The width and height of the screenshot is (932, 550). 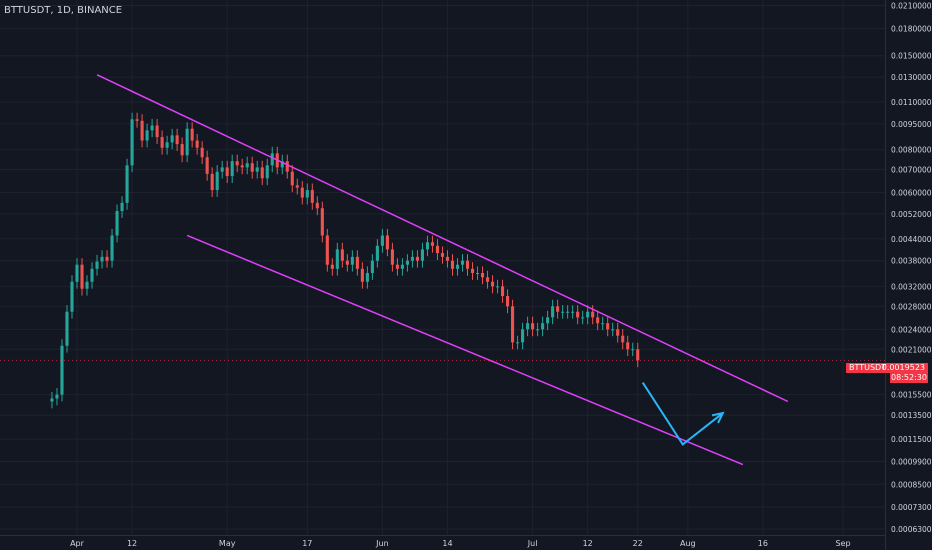 What do you see at coordinates (868, 367) in the screenshot?
I see `price-tag-symbol: BTTUSDT` at bounding box center [868, 367].